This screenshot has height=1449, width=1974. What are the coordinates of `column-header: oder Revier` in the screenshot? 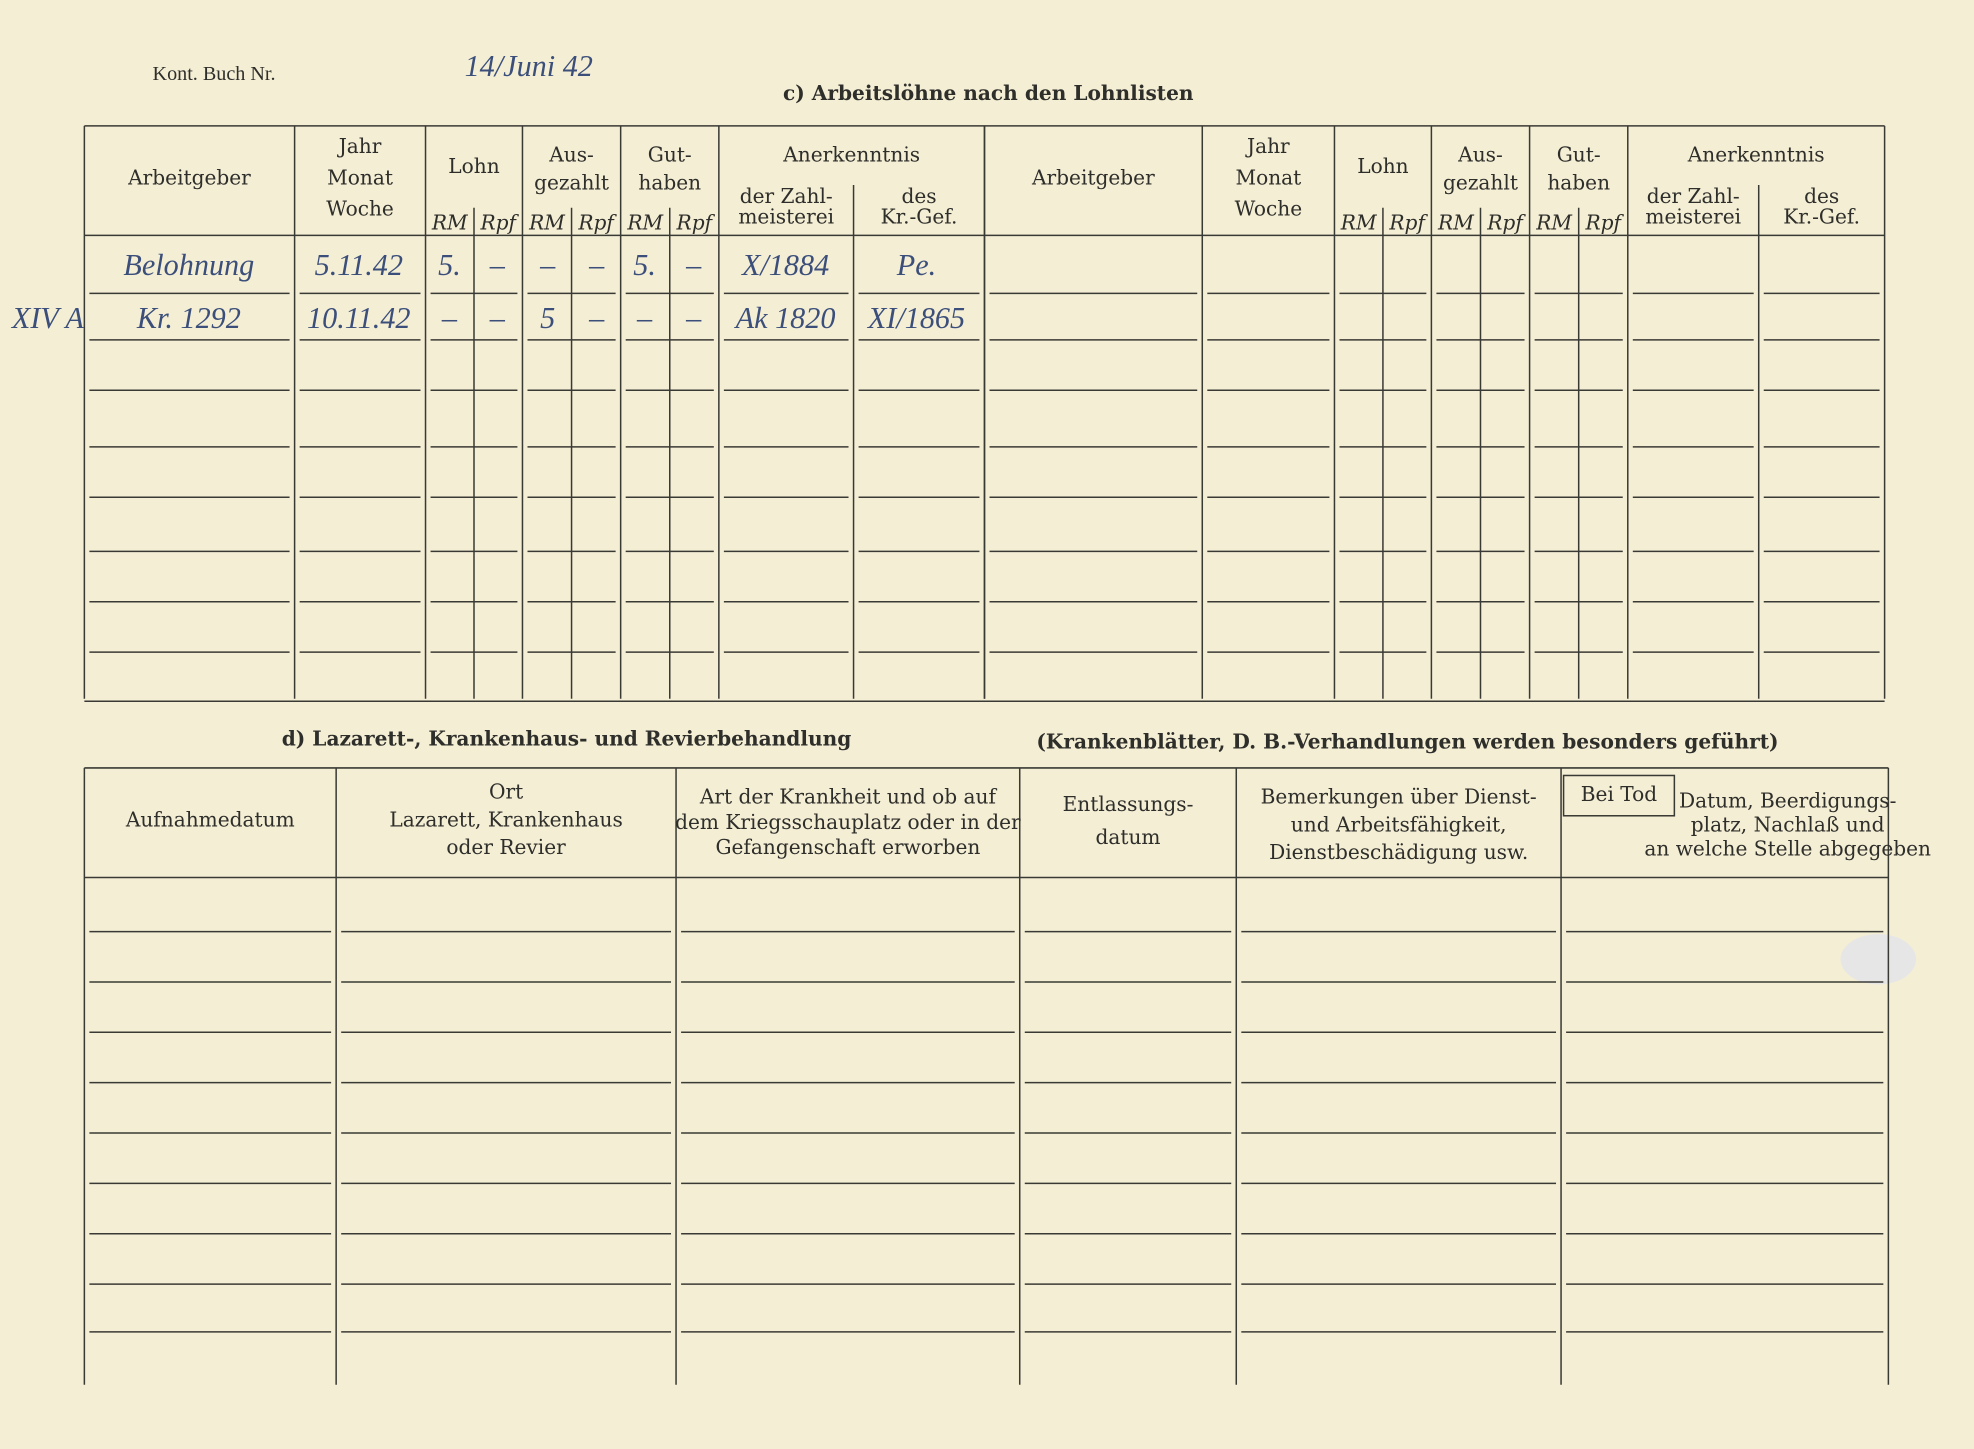 It's located at (506, 847).